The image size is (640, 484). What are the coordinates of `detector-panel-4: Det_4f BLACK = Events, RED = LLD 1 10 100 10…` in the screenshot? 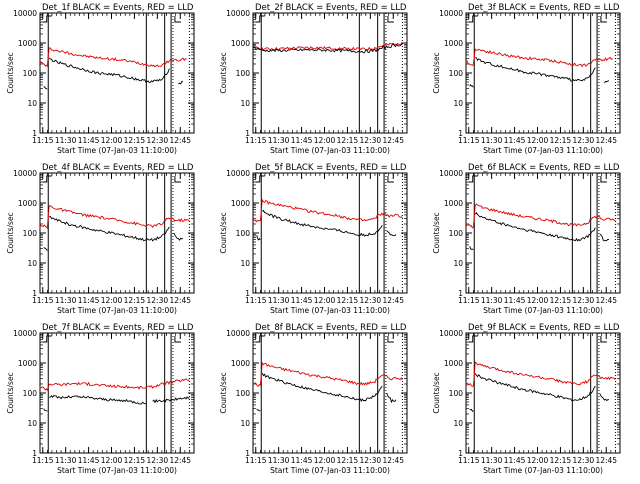 It's located at (100, 239).